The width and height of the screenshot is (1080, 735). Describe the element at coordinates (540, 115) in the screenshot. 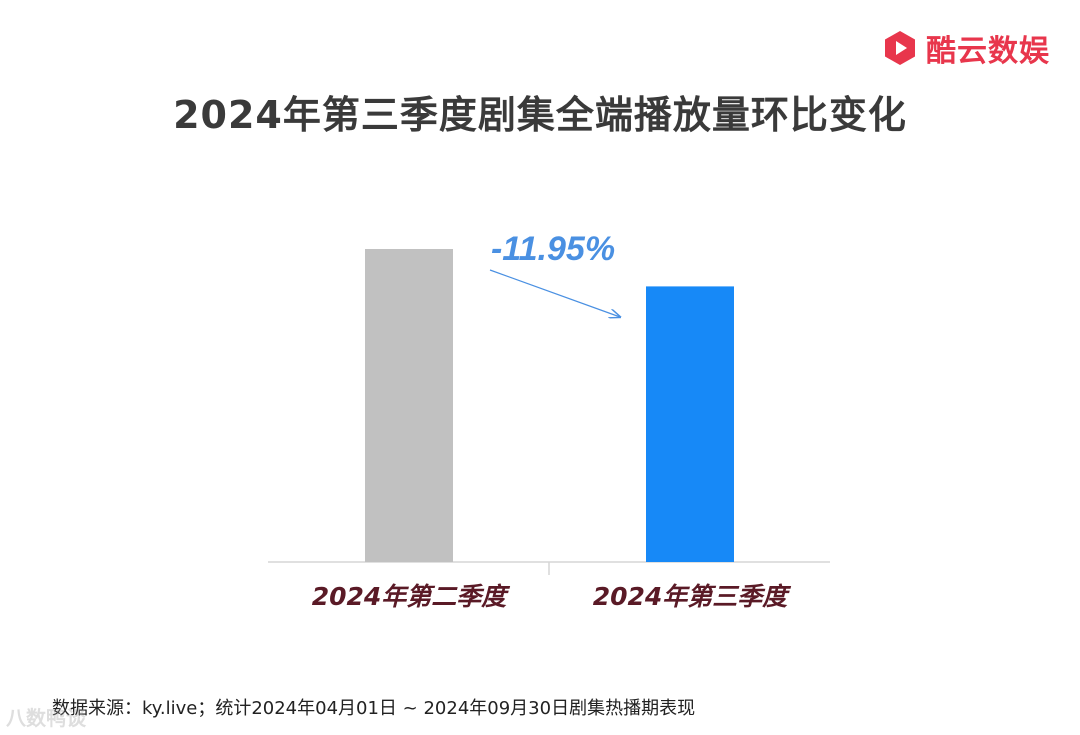

I see `chart-title: 2024年第三季度剧集全端播放量环比变化` at that location.